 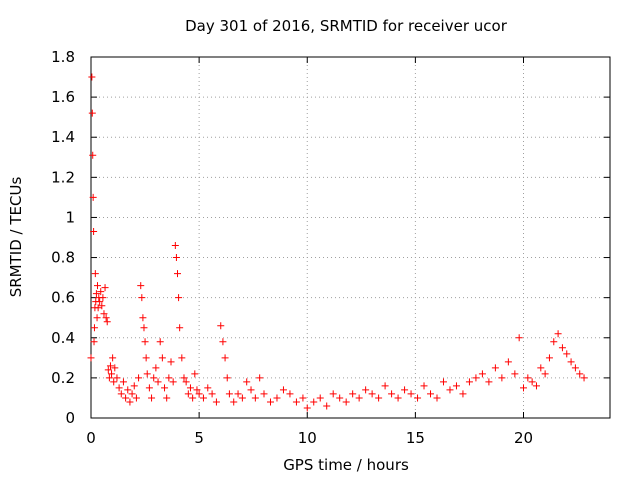 What do you see at coordinates (63, 338) in the screenshot?
I see `y-tick-label: 0.4` at bounding box center [63, 338].